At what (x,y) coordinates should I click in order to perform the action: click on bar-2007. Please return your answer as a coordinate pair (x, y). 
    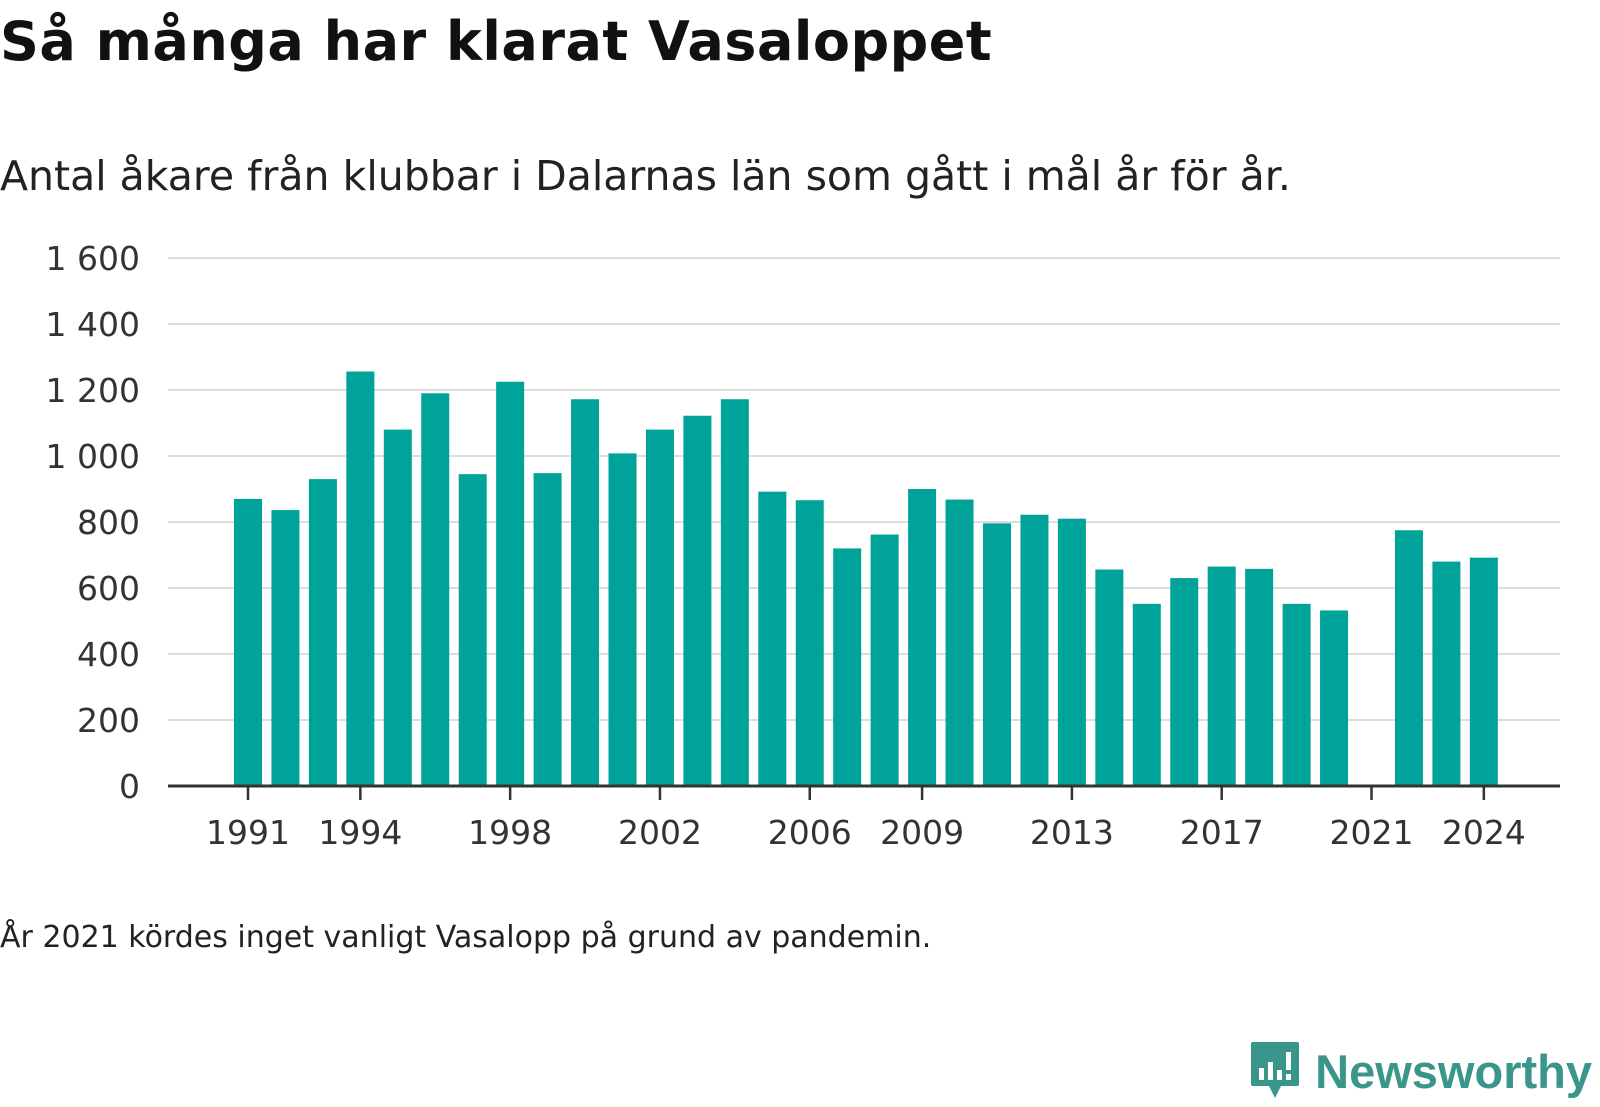
    Looking at the image, I should click on (847, 667).